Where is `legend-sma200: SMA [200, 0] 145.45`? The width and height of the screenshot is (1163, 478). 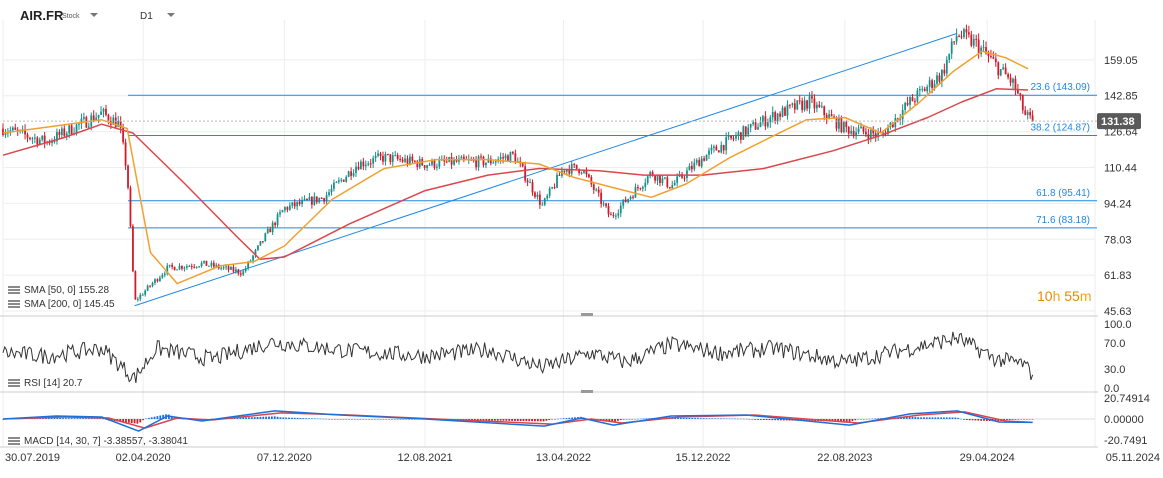 legend-sma200: SMA [200, 0] 145.45 is located at coordinates (61, 304).